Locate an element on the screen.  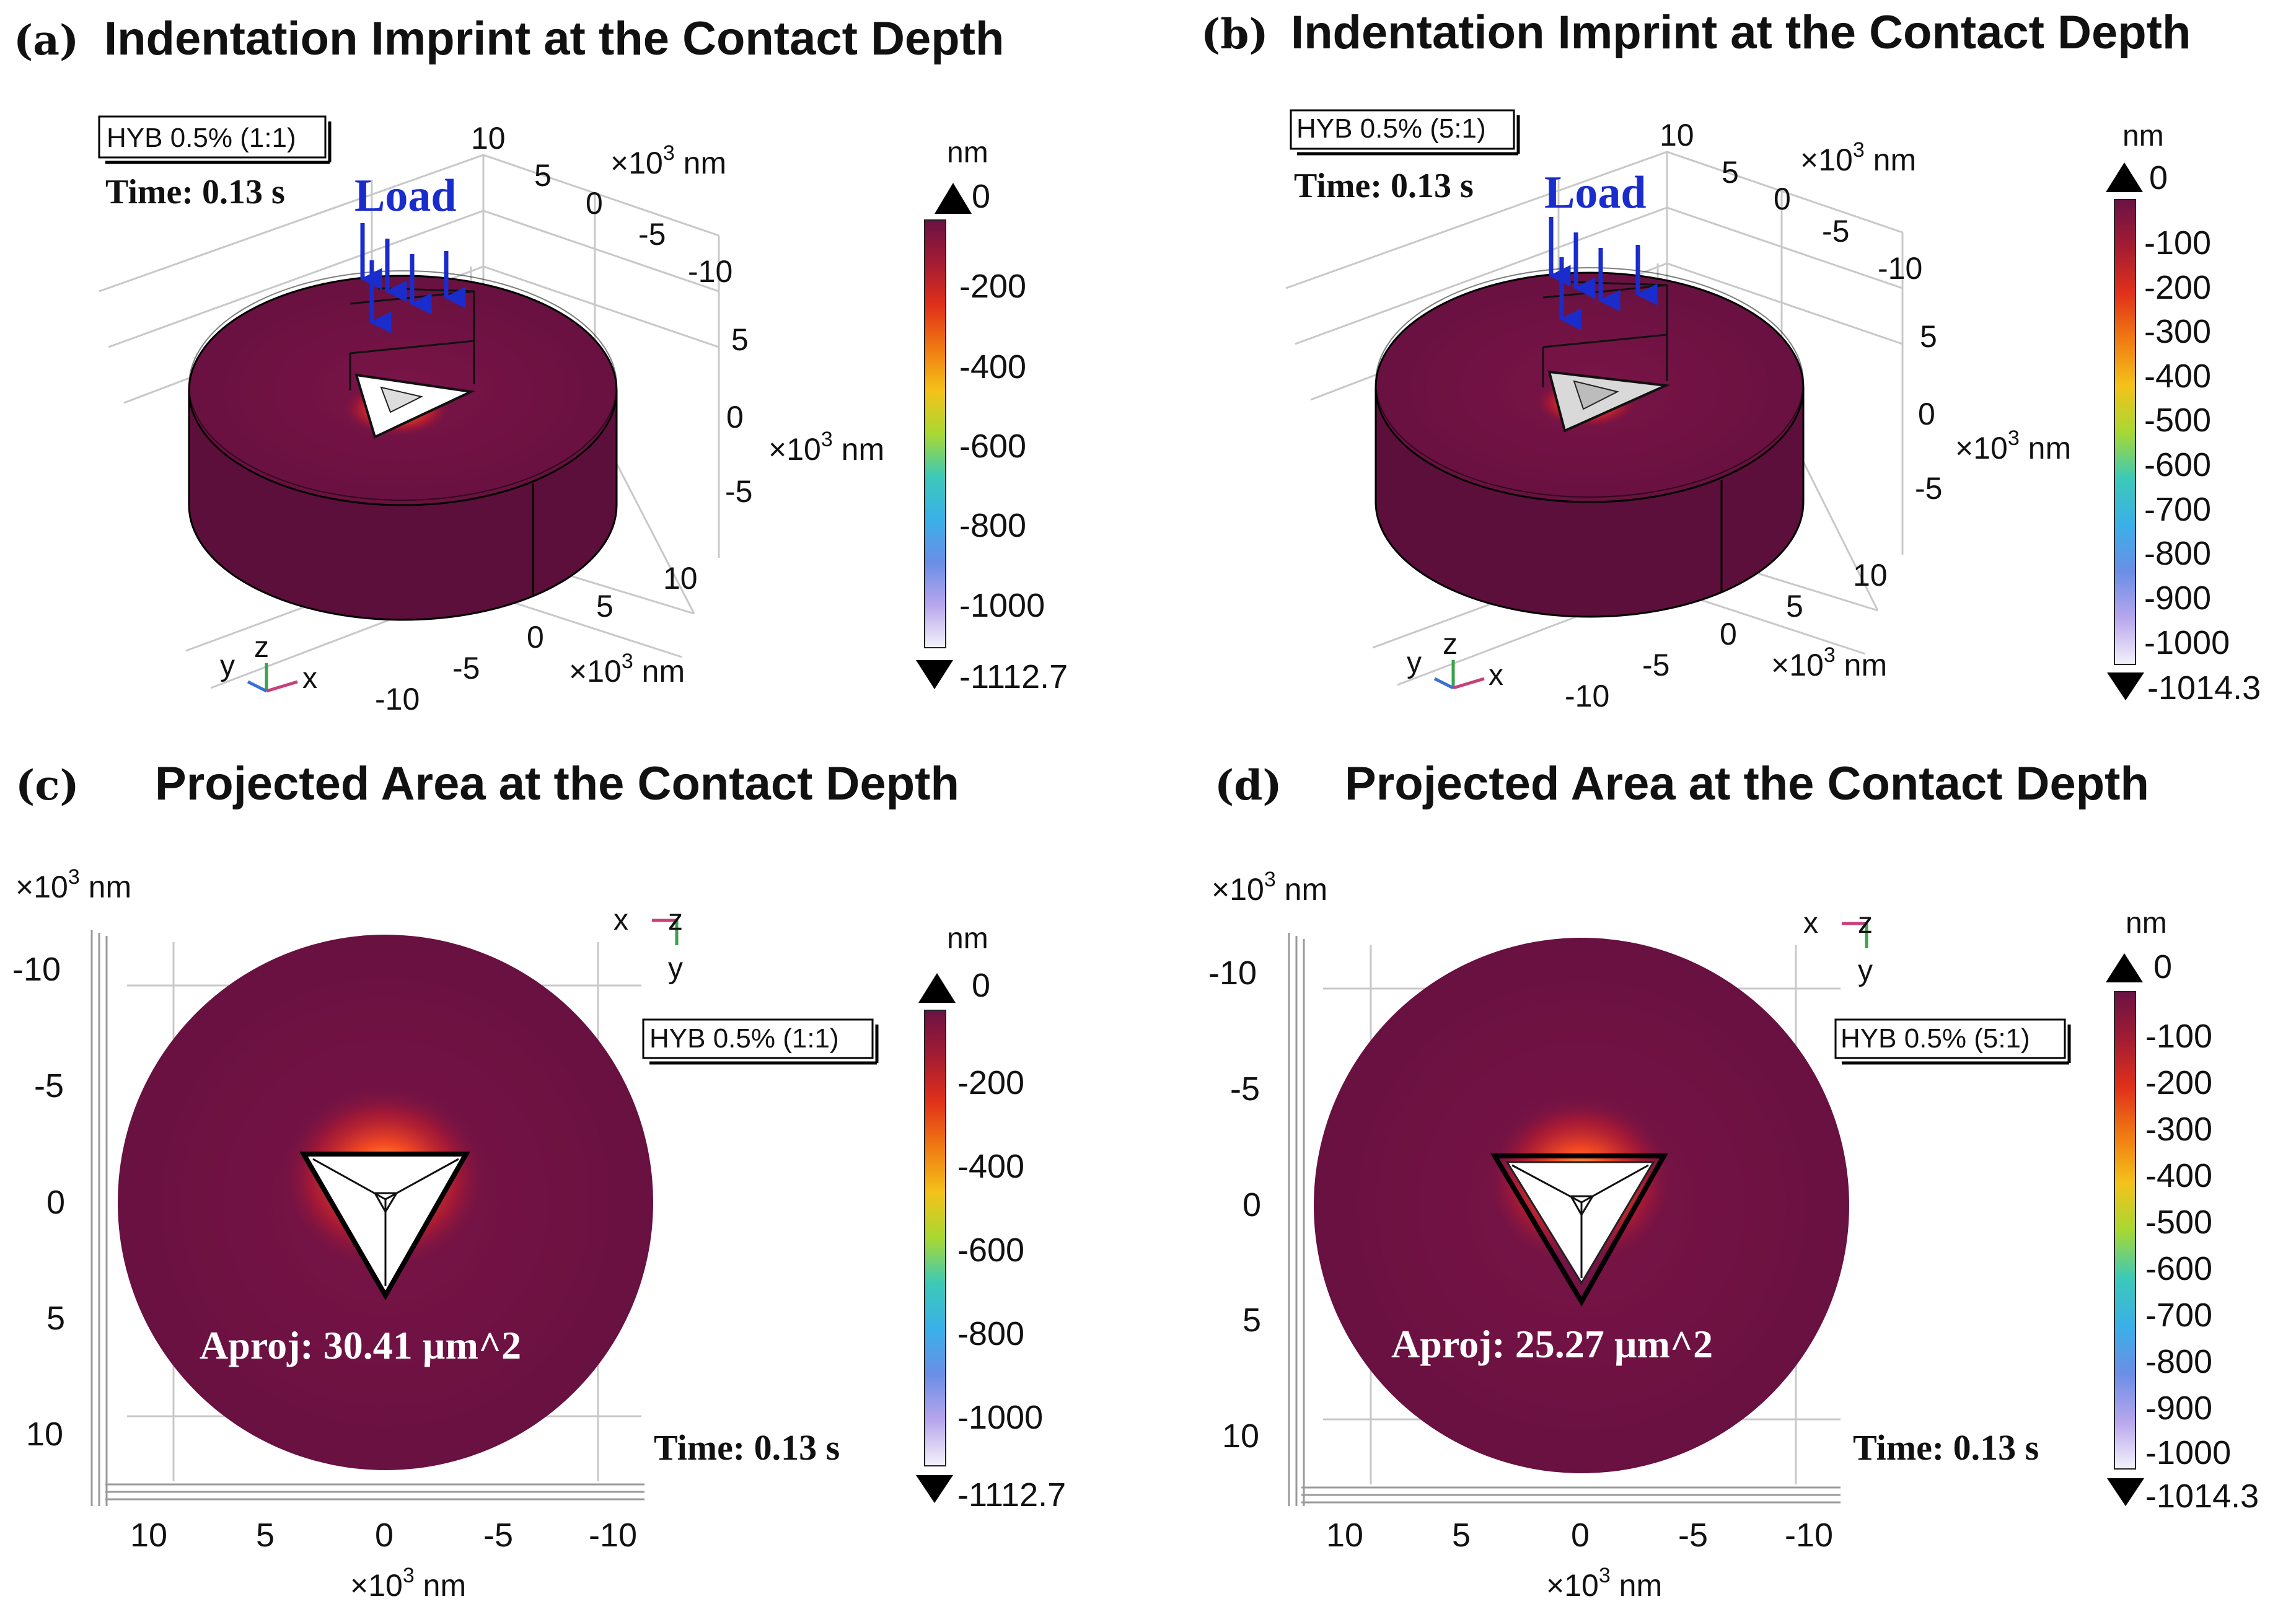
panel-a-ticks-right: 5 0 -5 ×103 nm is located at coordinates (804, 415).